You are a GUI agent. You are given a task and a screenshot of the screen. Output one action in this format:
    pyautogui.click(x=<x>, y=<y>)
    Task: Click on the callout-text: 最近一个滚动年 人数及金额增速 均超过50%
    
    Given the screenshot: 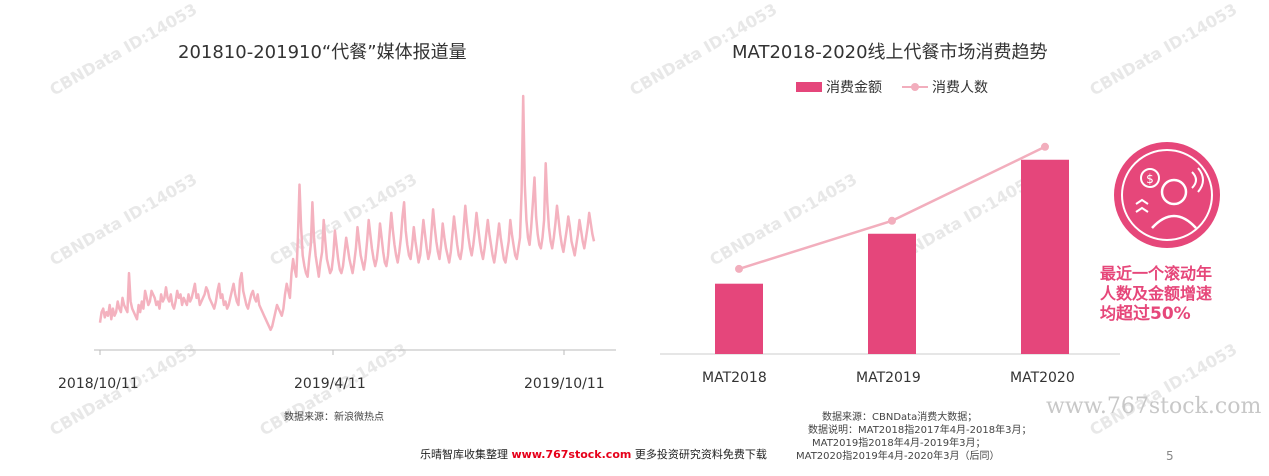 What is the action you would take?
    pyautogui.click(x=1156, y=294)
    